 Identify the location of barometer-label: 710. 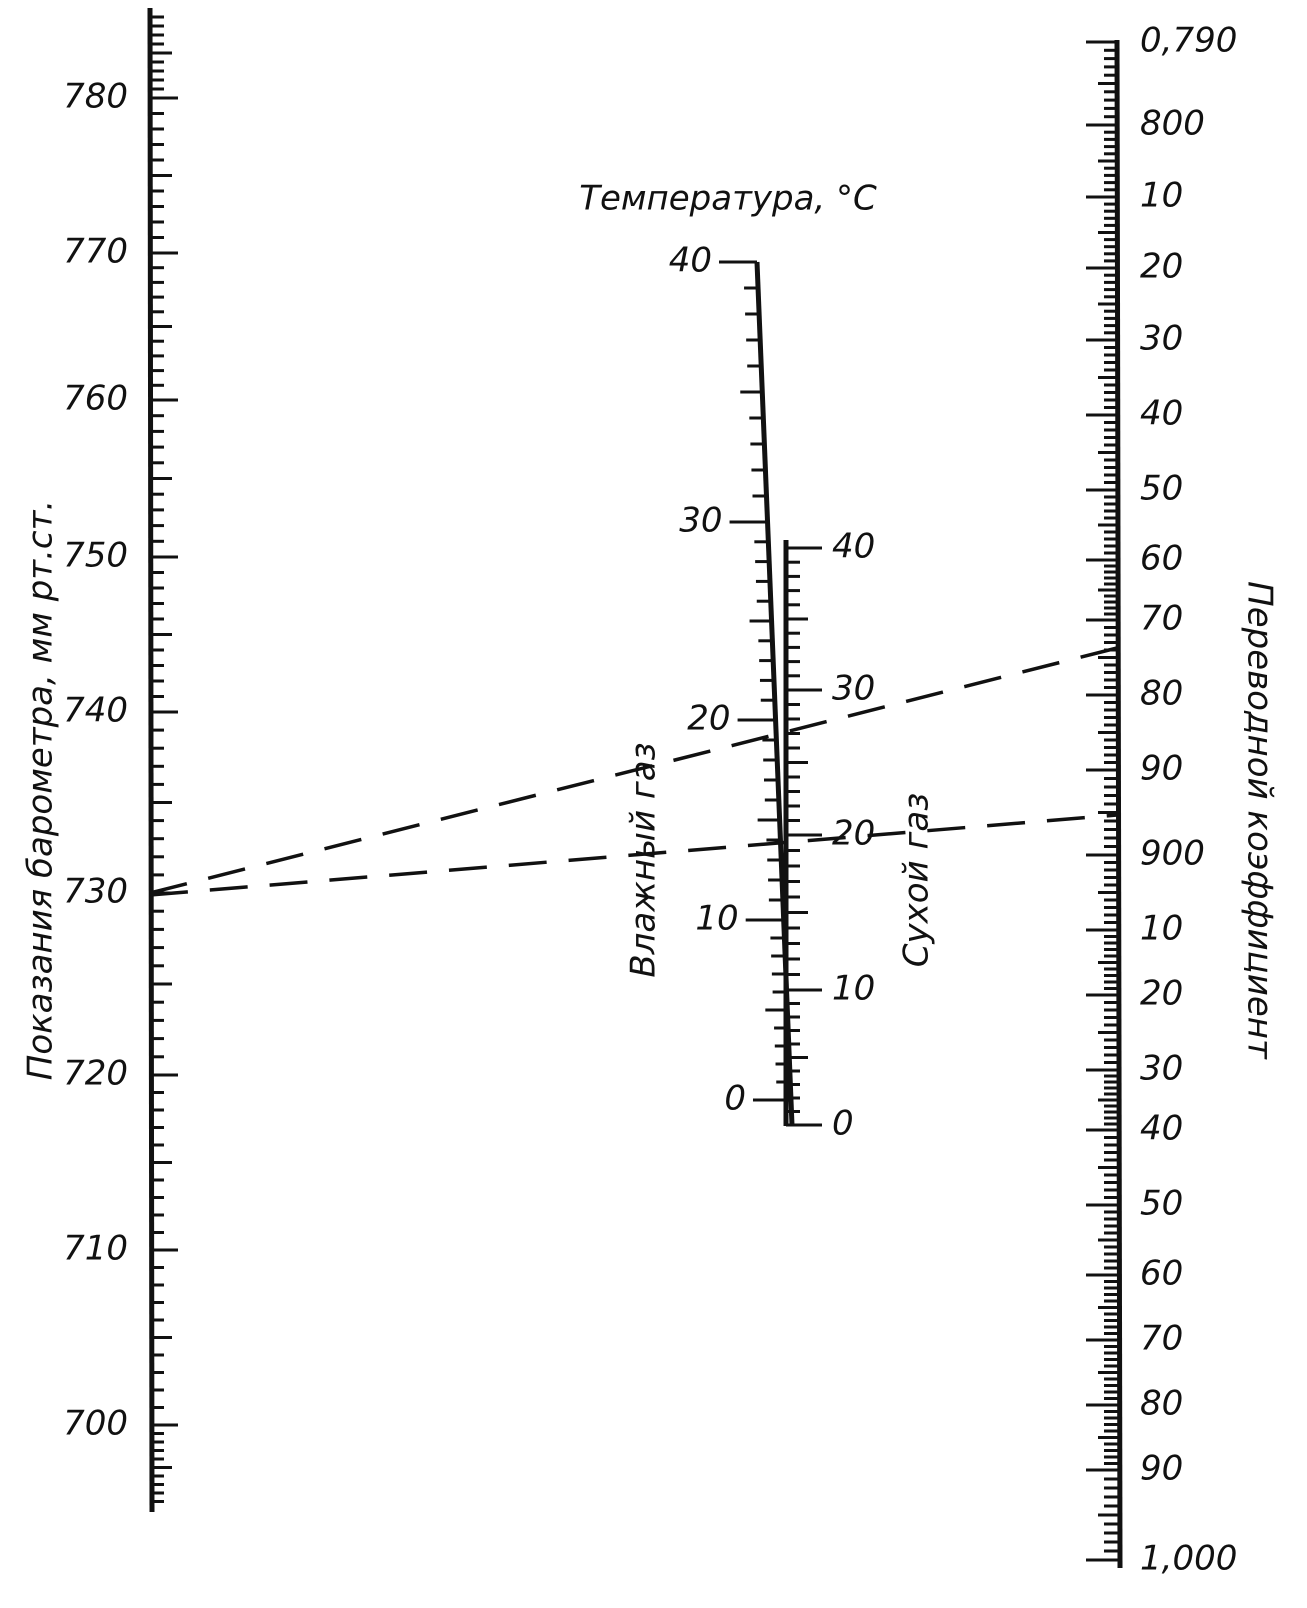
(95, 1249).